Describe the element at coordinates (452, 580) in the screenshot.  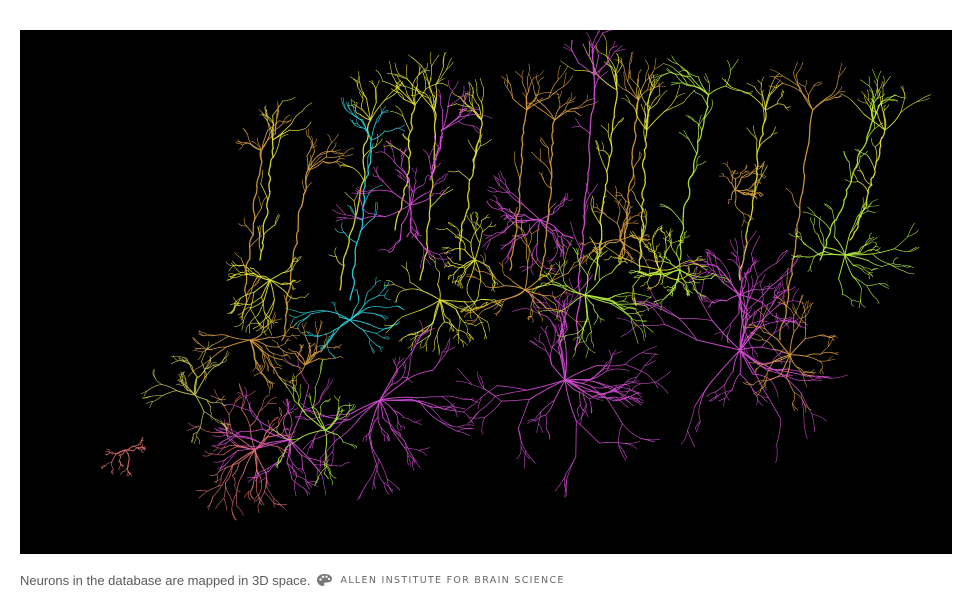
I see `credit-text: ALLEN INSTITUTE FOR BRAIN SCIENCE` at that location.